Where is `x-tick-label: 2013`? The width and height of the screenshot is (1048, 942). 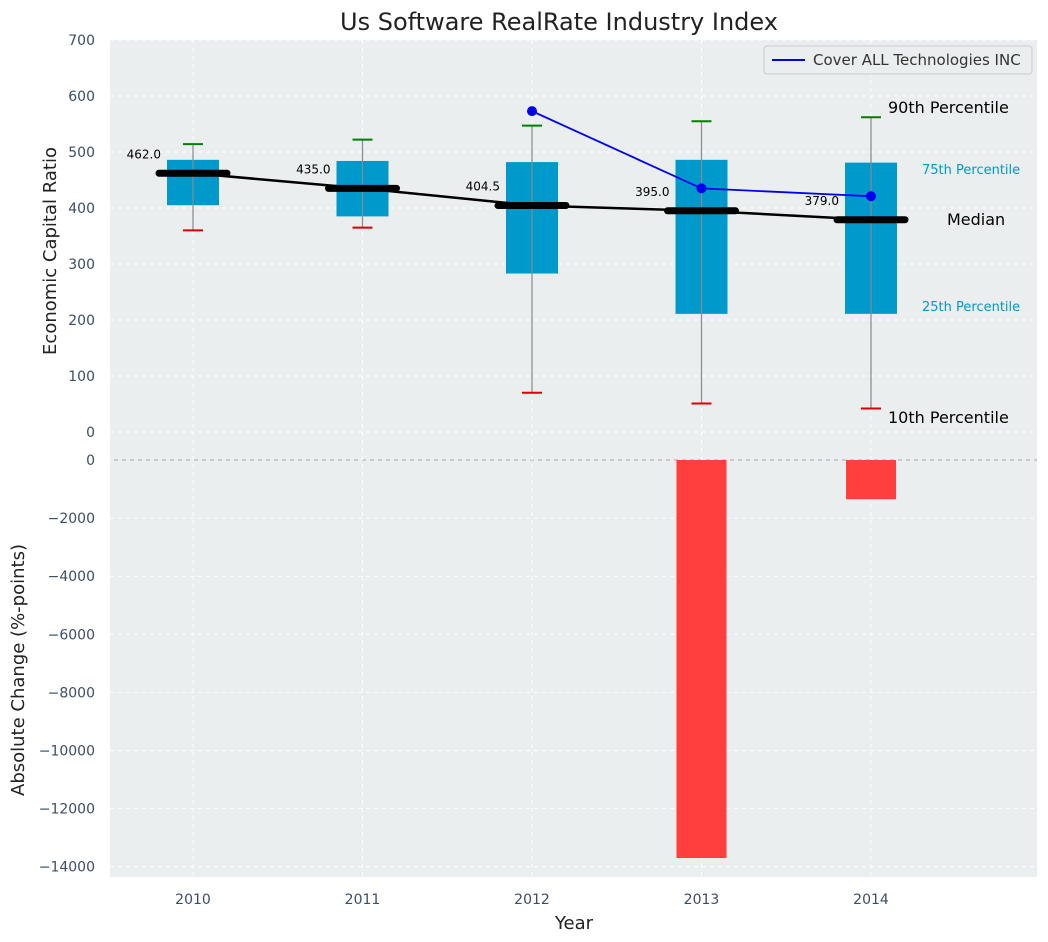 x-tick-label: 2013 is located at coordinates (702, 900).